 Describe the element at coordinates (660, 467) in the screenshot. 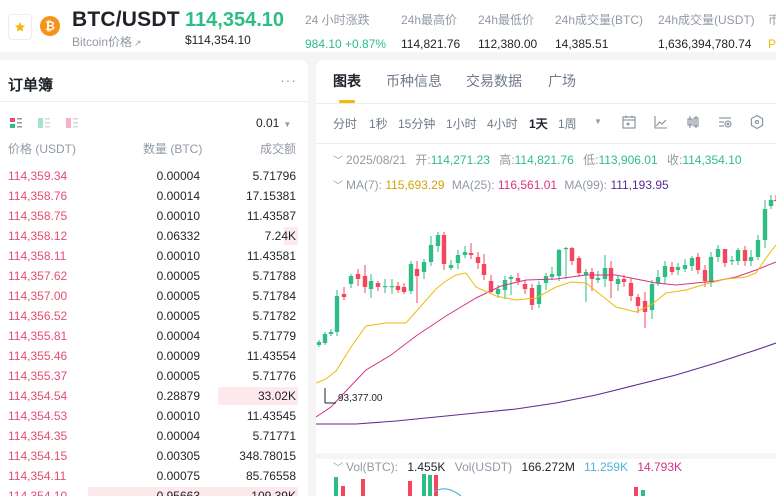

I see `vol-ma10-value: 14.793K` at that location.